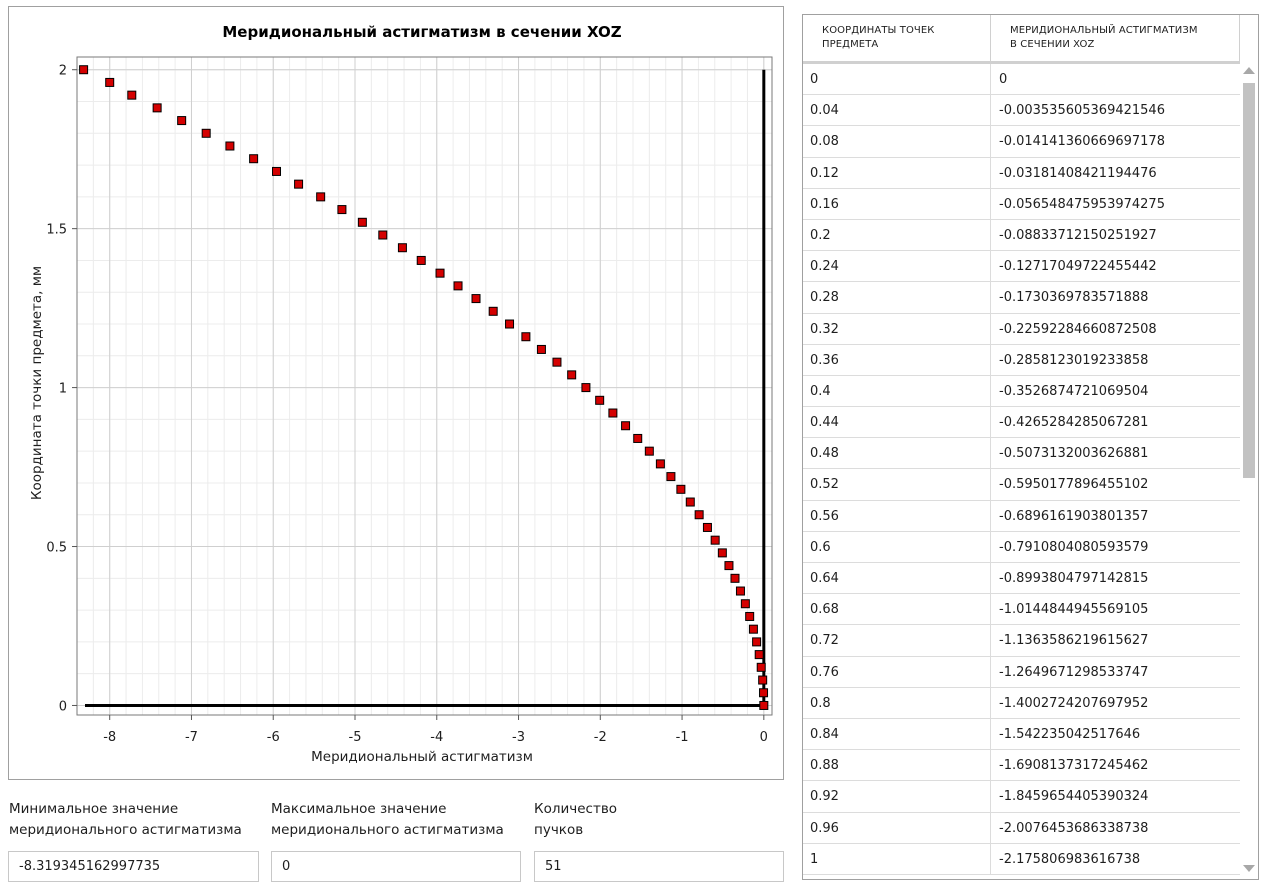 The image size is (1262, 887). Describe the element at coordinates (897, 360) in the screenshot. I see `cell-coordinate: 0.36` at that location.